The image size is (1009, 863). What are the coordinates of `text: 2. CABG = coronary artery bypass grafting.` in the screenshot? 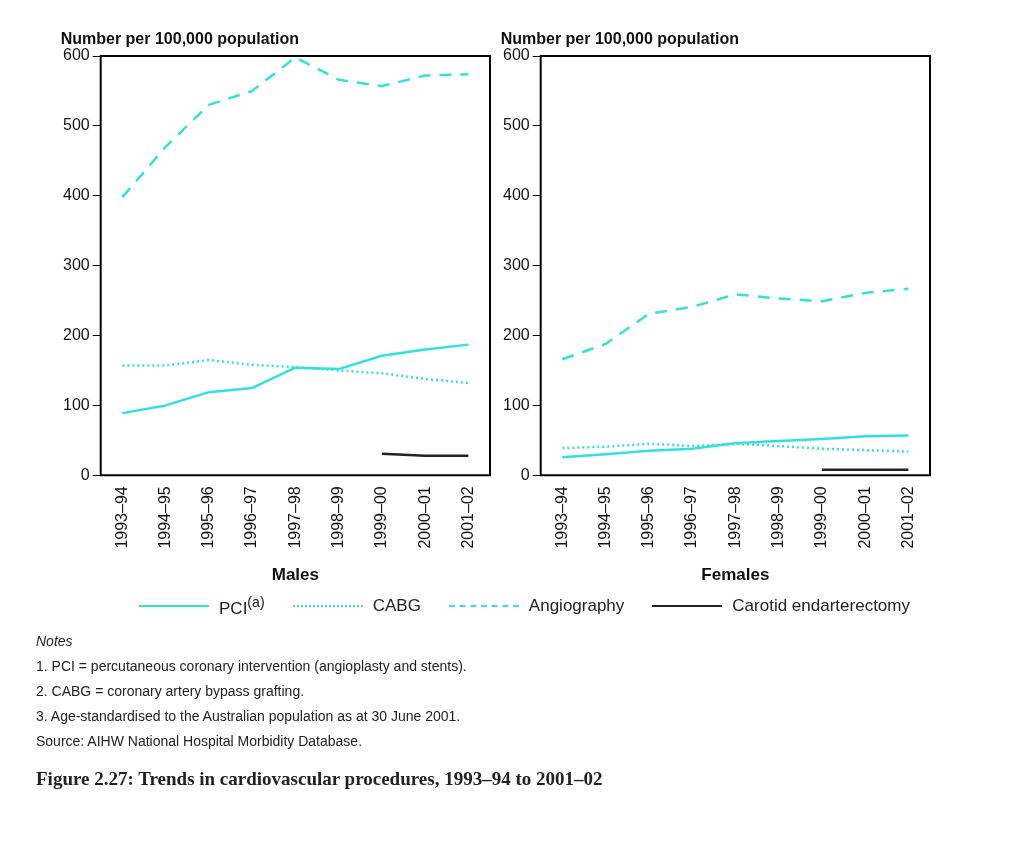 It's located at (171, 691).